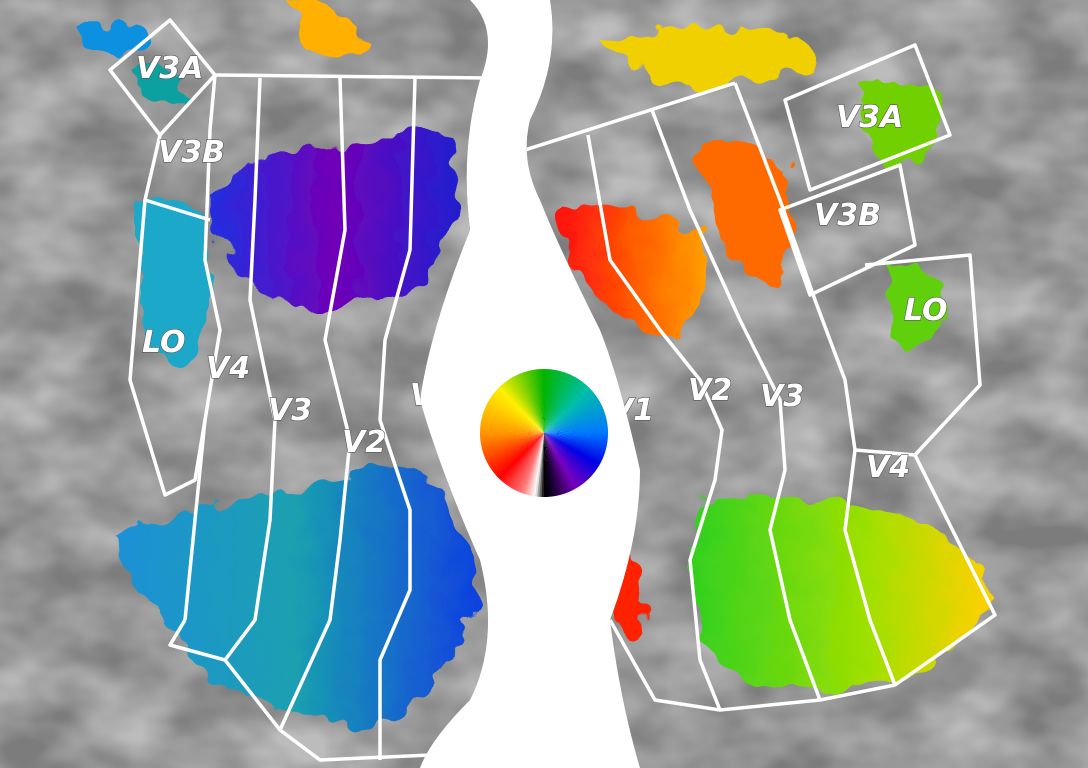  I want to click on top-boundary-left, so click(351, 76).